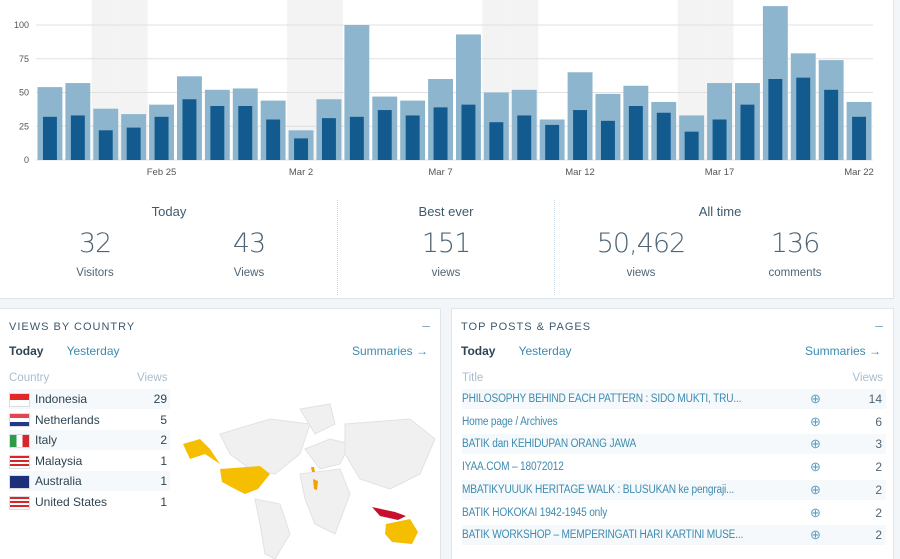 Image resolution: width=900 pixels, height=559 pixels. What do you see at coordinates (526, 327) in the screenshot?
I see `panel-title: TOP POSTS & PAGES` at bounding box center [526, 327].